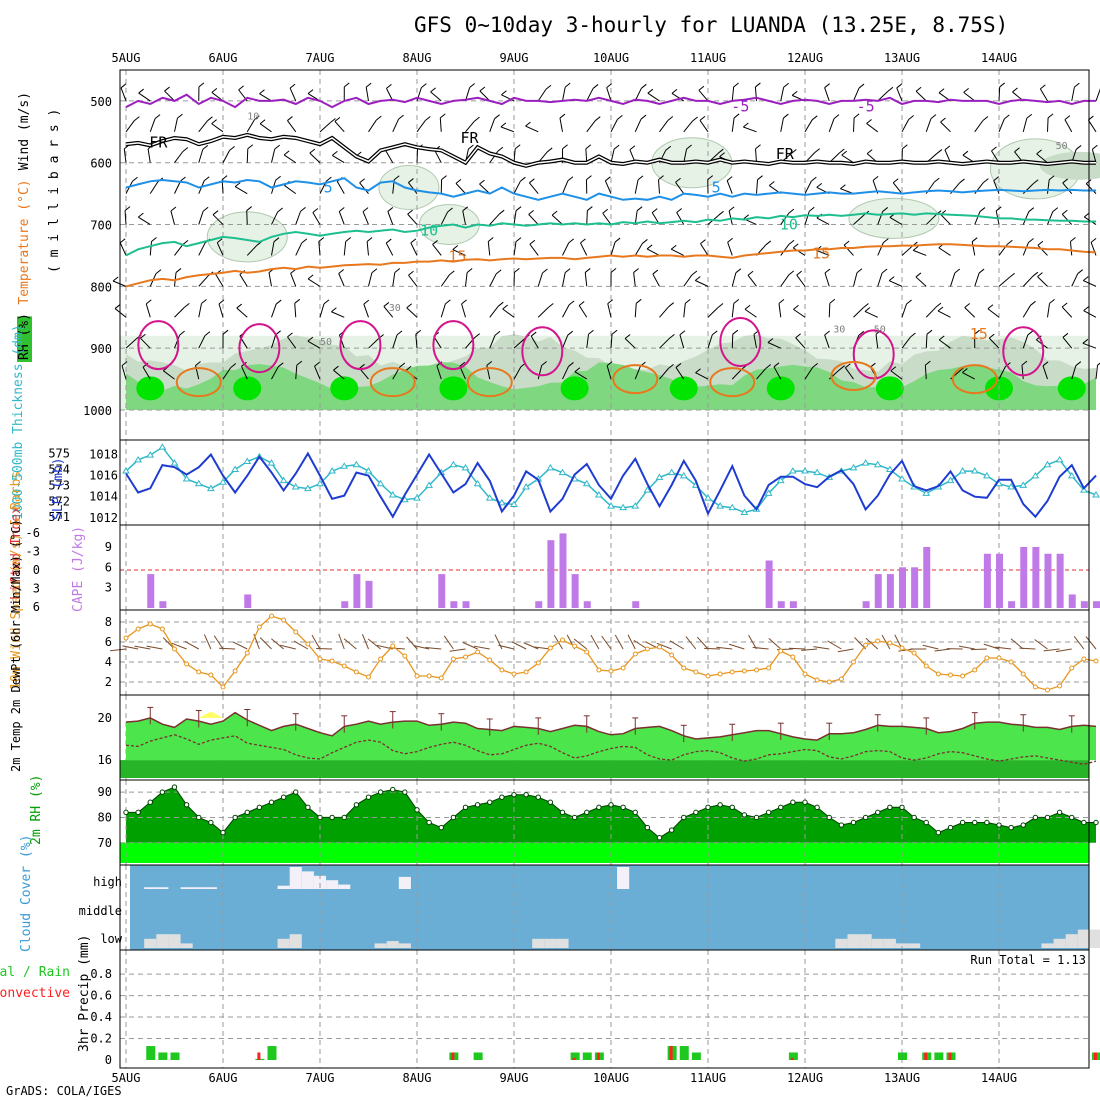  I want to click on day-label-top: 12AUG, so click(805, 58).